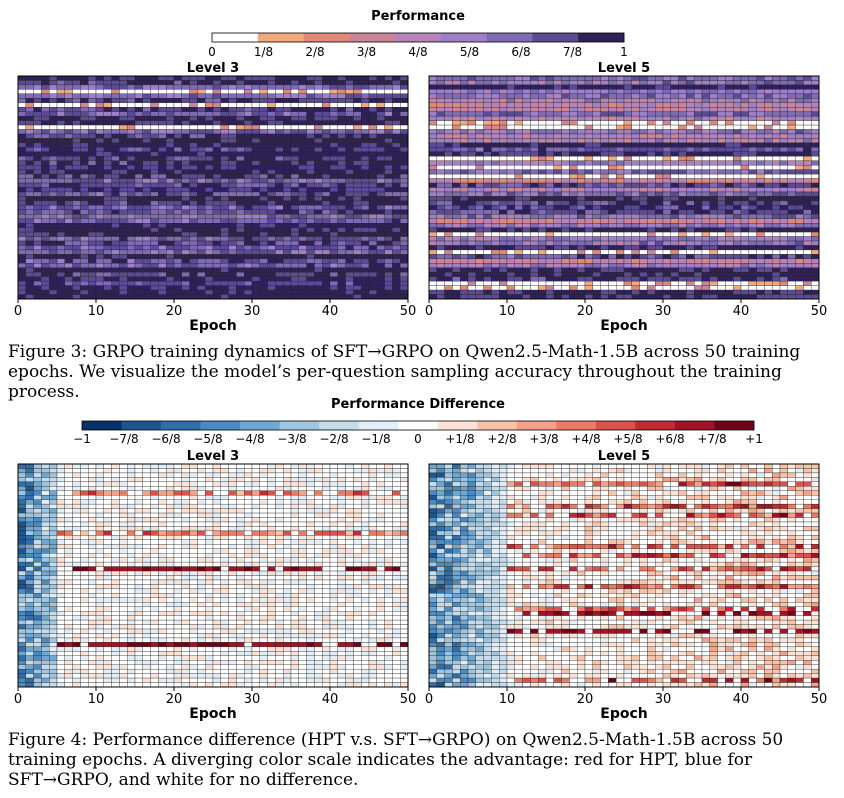 The image size is (844, 798). What do you see at coordinates (280, 37) in the screenshot?
I see `fig3-colorbar-swatch` at bounding box center [280, 37].